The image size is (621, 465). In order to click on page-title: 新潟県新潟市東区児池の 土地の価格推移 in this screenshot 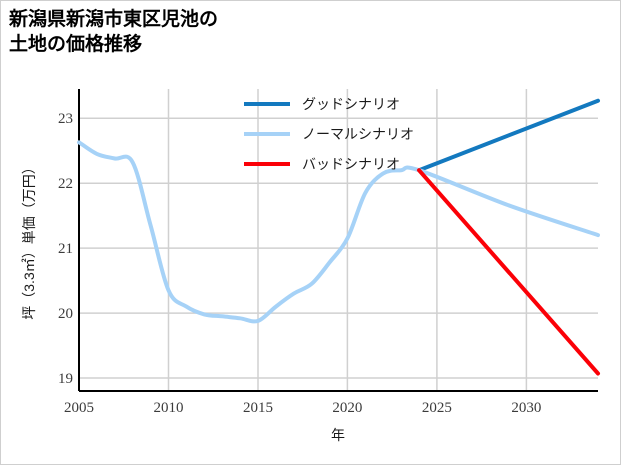, I will do `click(114, 32)`.